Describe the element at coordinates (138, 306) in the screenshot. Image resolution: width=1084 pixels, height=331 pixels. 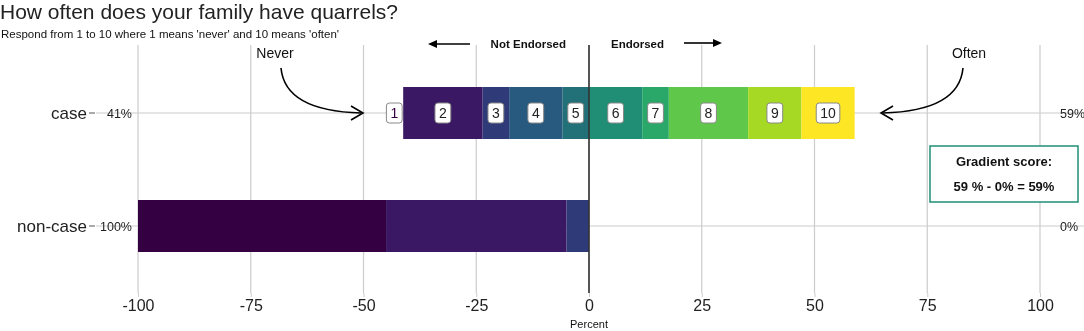
I see `x-tick-label: -100` at that location.